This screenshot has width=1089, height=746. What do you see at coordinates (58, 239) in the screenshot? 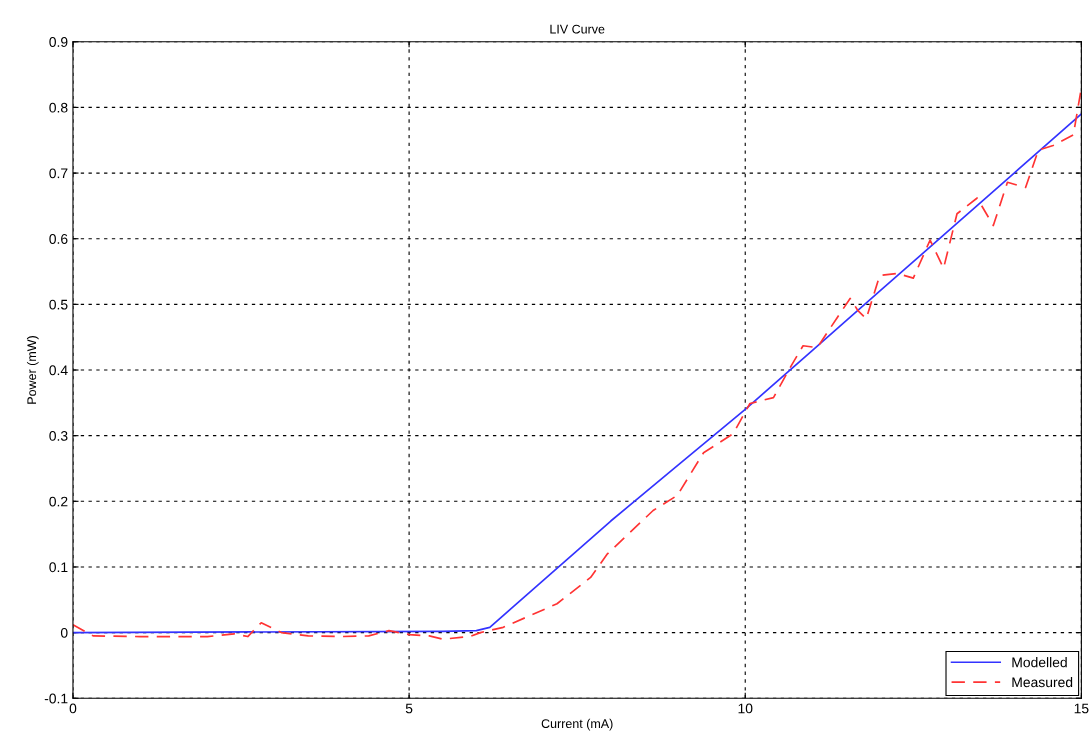
I see `y-tick-label: 0.6` at bounding box center [58, 239].